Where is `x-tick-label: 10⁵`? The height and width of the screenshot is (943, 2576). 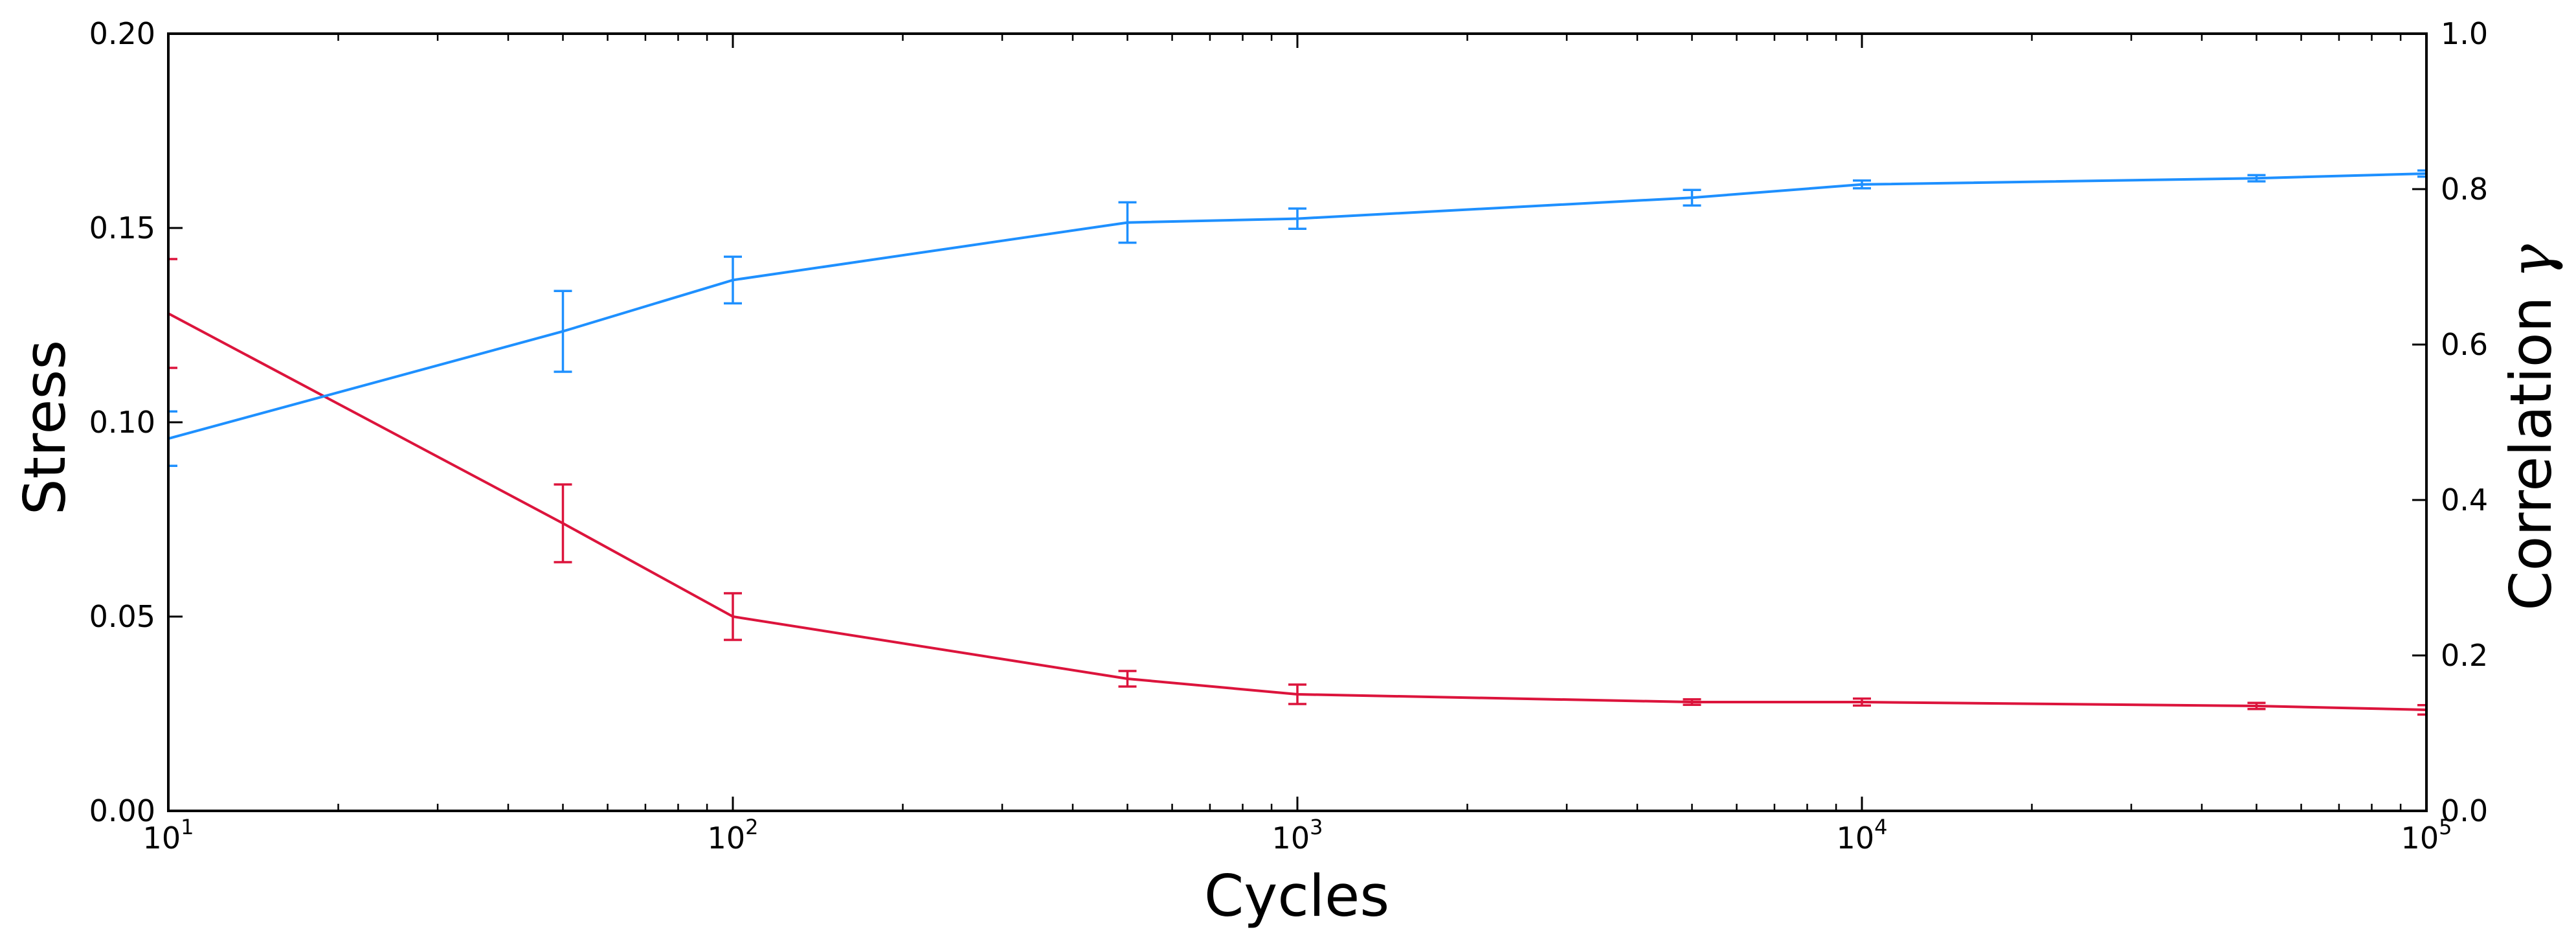
x-tick-label: 10⁵ is located at coordinates (2426, 835).